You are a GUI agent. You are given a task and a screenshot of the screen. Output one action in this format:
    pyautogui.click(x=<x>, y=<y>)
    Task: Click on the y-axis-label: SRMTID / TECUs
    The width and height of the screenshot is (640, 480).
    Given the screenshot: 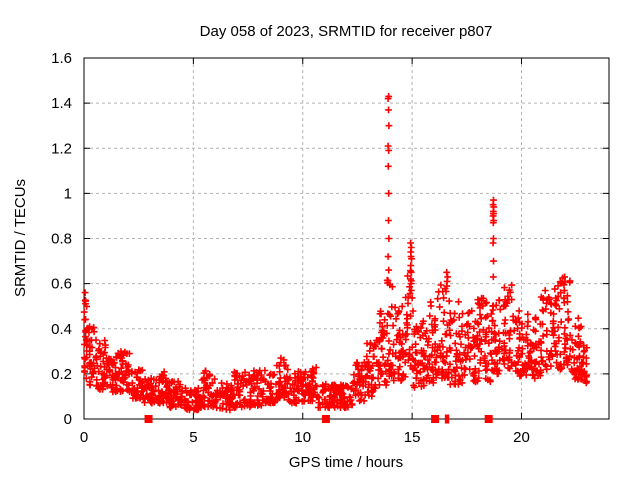 What is the action you would take?
    pyautogui.click(x=20, y=238)
    